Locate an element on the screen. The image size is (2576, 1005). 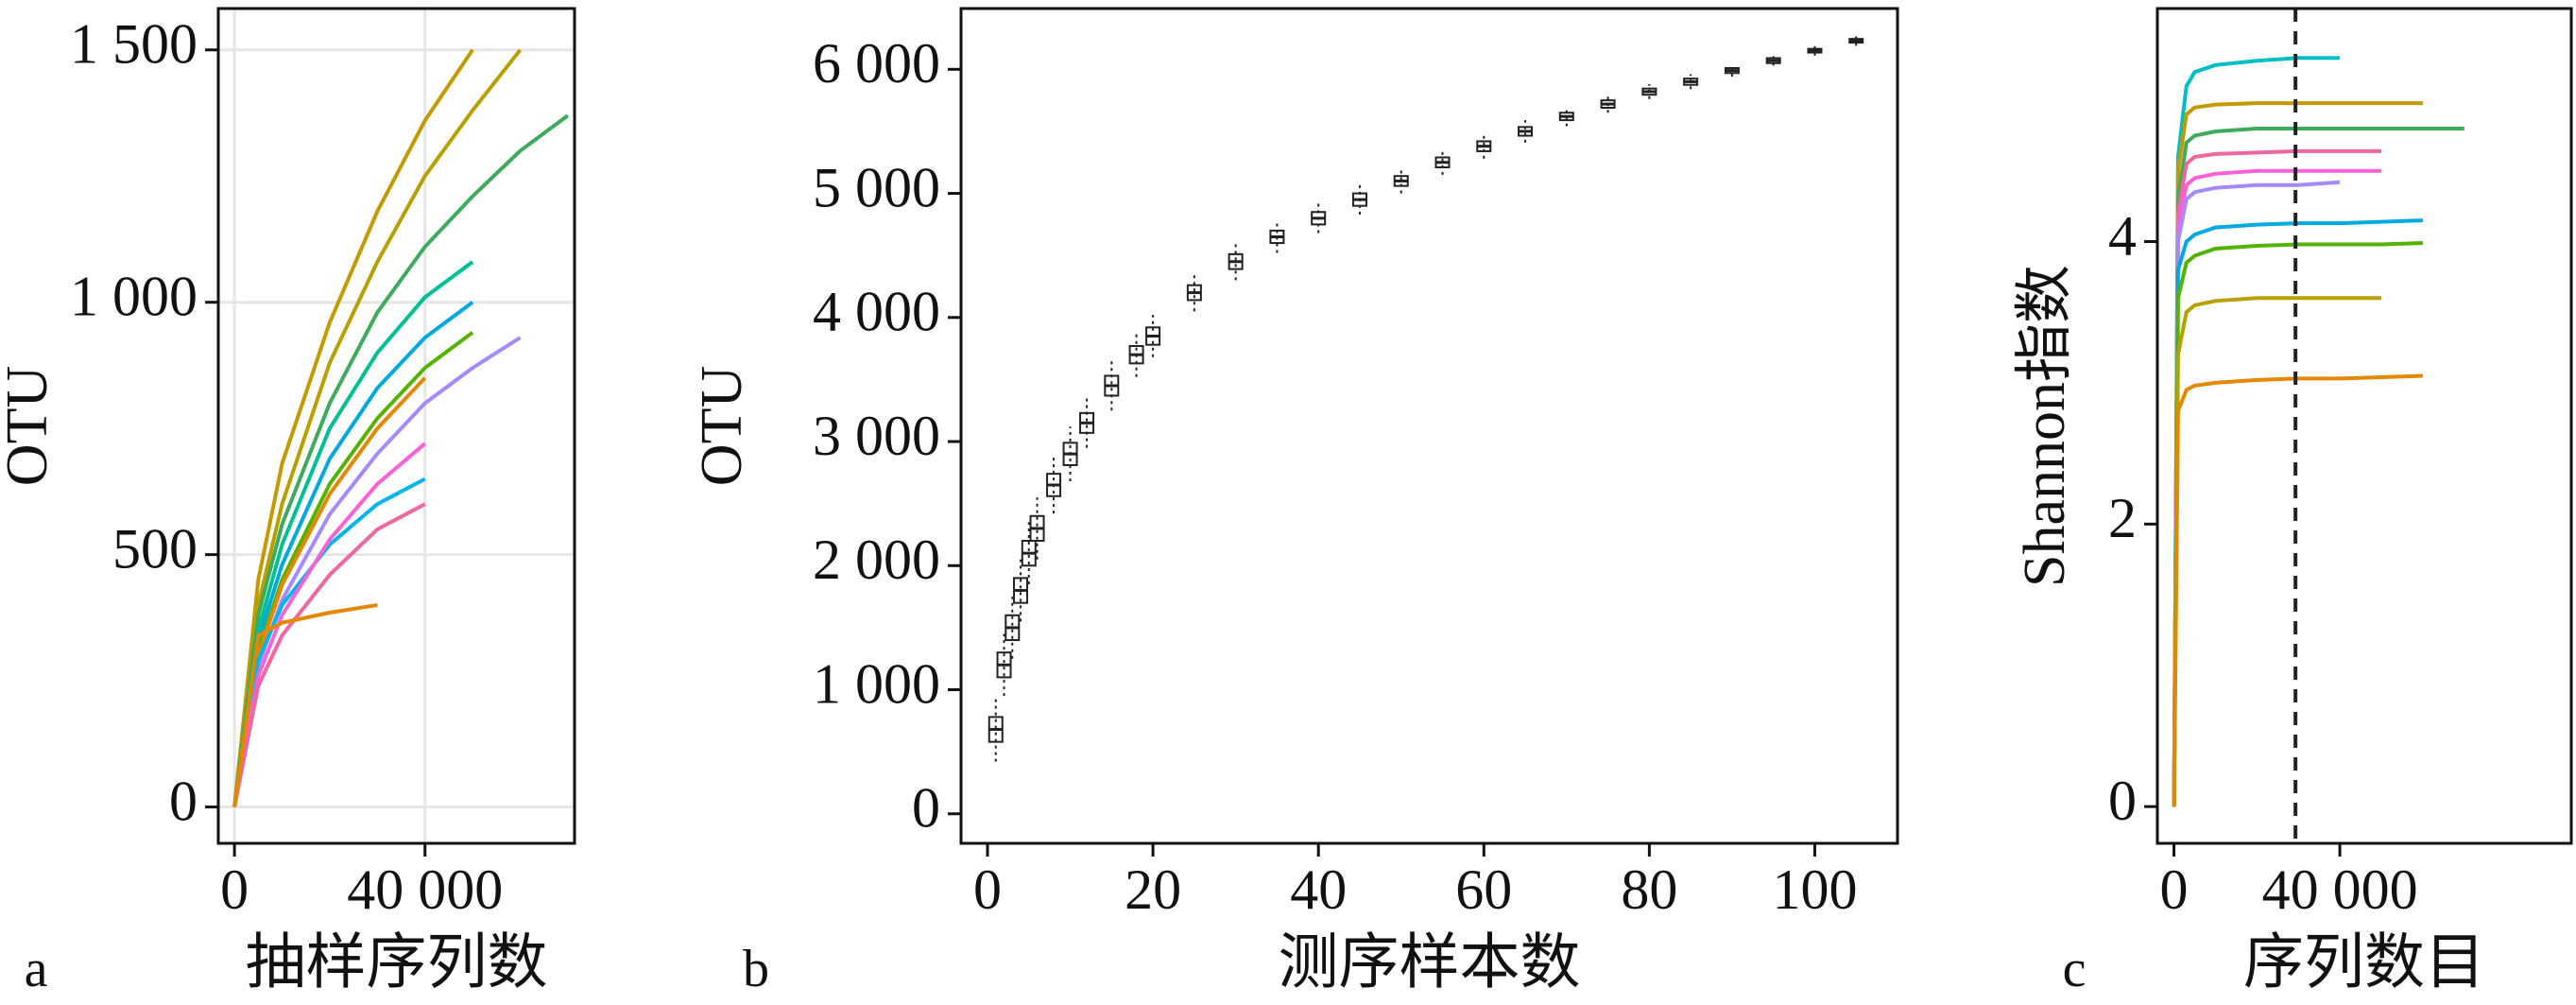
x-axis-title: 抽样序列数 is located at coordinates (397, 962).